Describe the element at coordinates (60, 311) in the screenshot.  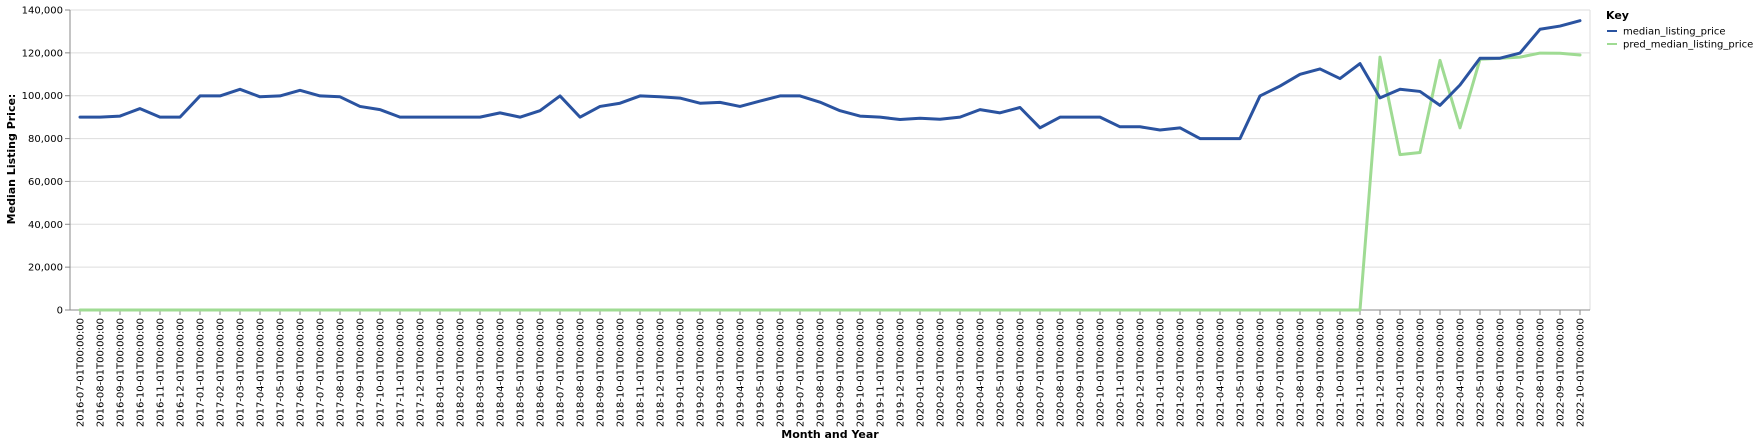
I see `y-tick-label: 0` at that location.